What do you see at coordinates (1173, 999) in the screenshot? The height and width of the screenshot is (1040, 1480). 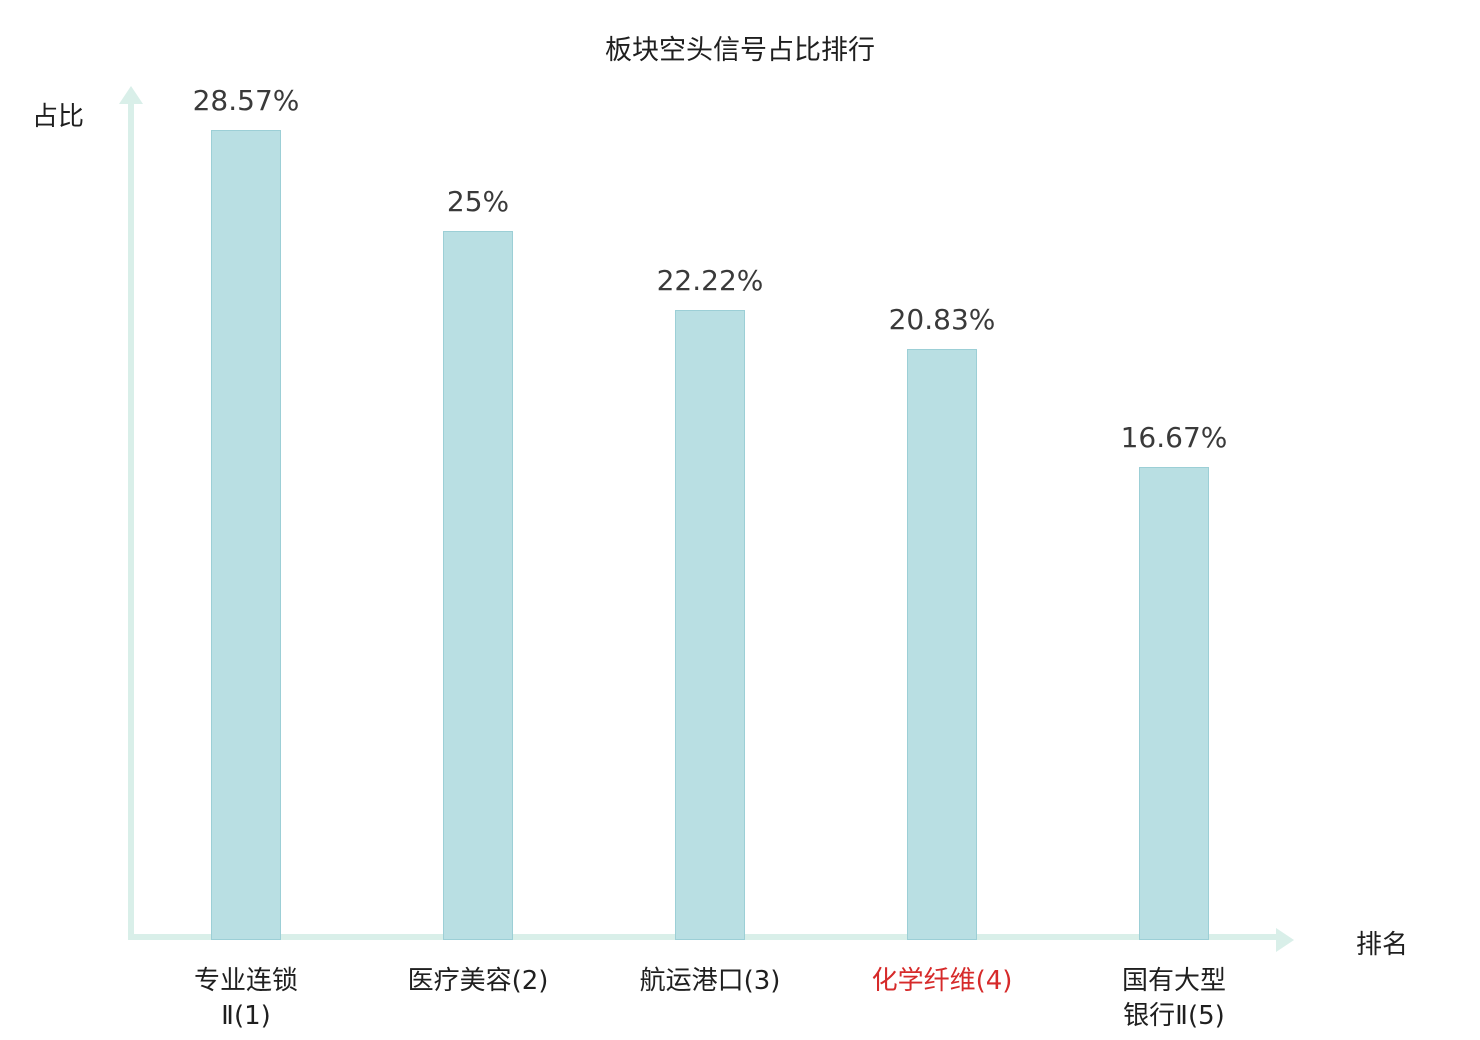 I see `bar-category-label: 国有大型 银行Ⅱ(5)` at bounding box center [1173, 999].